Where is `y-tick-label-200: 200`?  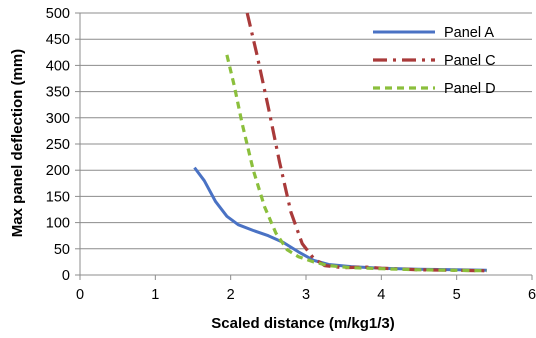 y-tick-label-200: 200 is located at coordinates (58, 171).